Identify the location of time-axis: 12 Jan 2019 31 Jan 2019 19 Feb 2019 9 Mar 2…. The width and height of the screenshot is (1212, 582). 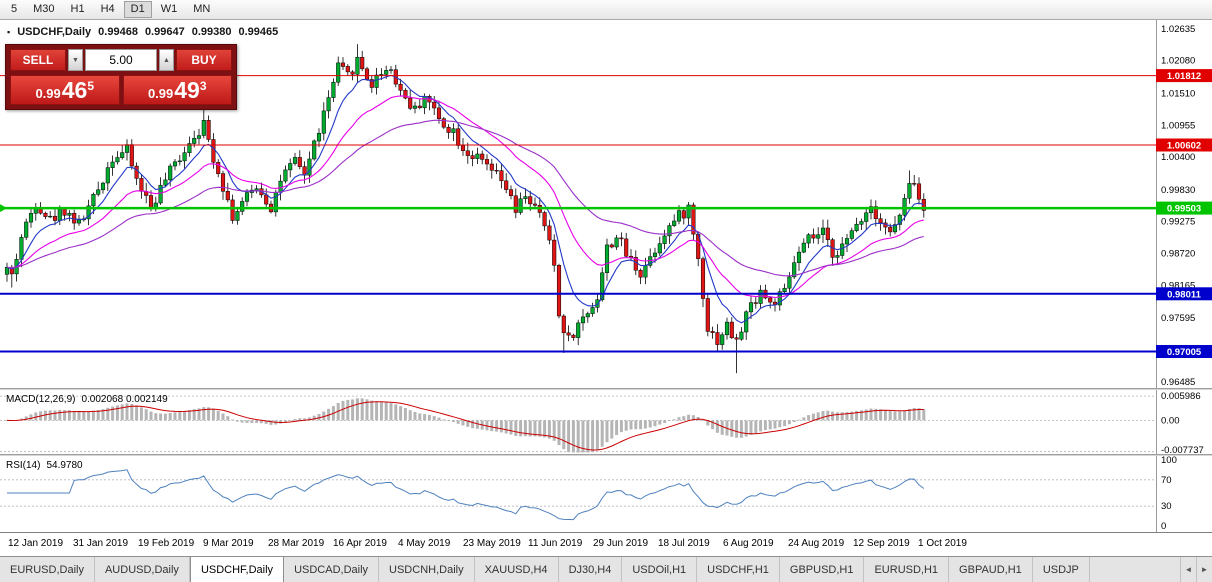
(606, 544).